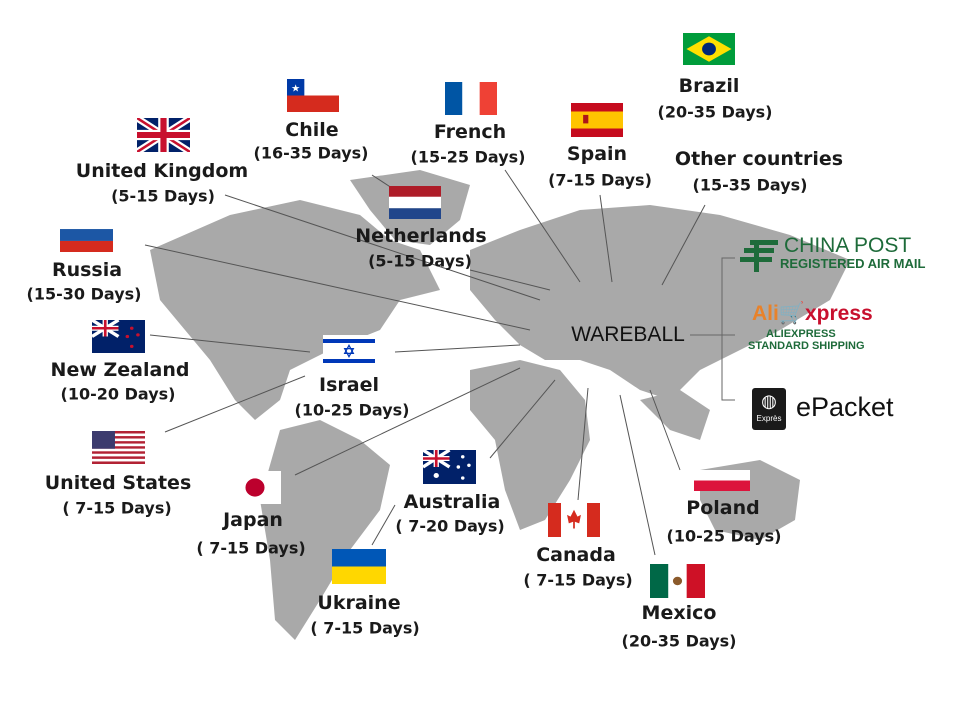 The width and height of the screenshot is (960, 709). What do you see at coordinates (637, 475) in the screenshot?
I see `route-line-mexico` at bounding box center [637, 475].